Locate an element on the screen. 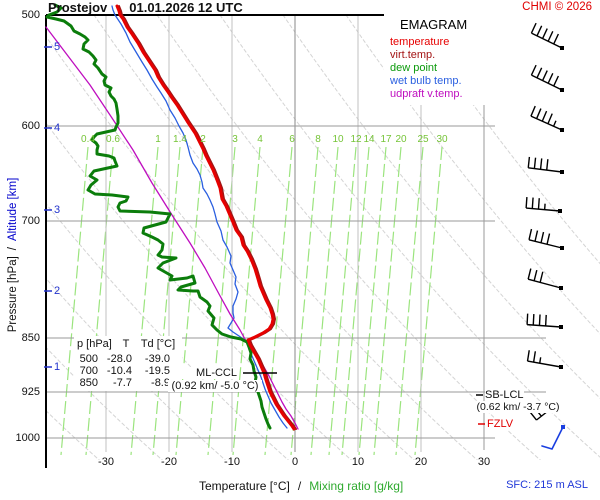  level-markers is located at coordinates (364, 398).